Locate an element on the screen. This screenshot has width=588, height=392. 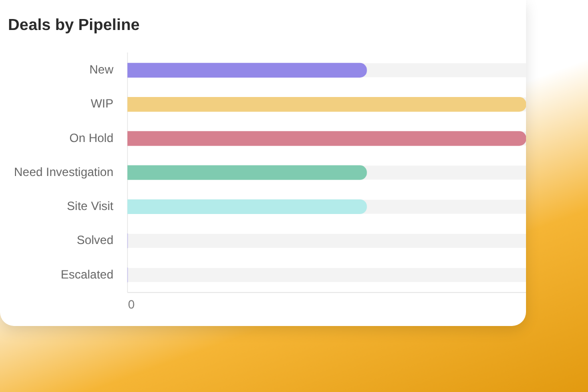
y-tick-label: New is located at coordinates (101, 69).